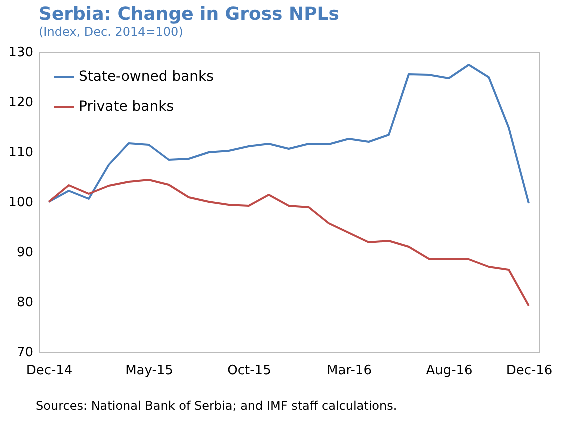 The height and width of the screenshot is (444, 574). Describe the element at coordinates (449, 371) in the screenshot. I see `x-tick-label: Aug-16` at that location.